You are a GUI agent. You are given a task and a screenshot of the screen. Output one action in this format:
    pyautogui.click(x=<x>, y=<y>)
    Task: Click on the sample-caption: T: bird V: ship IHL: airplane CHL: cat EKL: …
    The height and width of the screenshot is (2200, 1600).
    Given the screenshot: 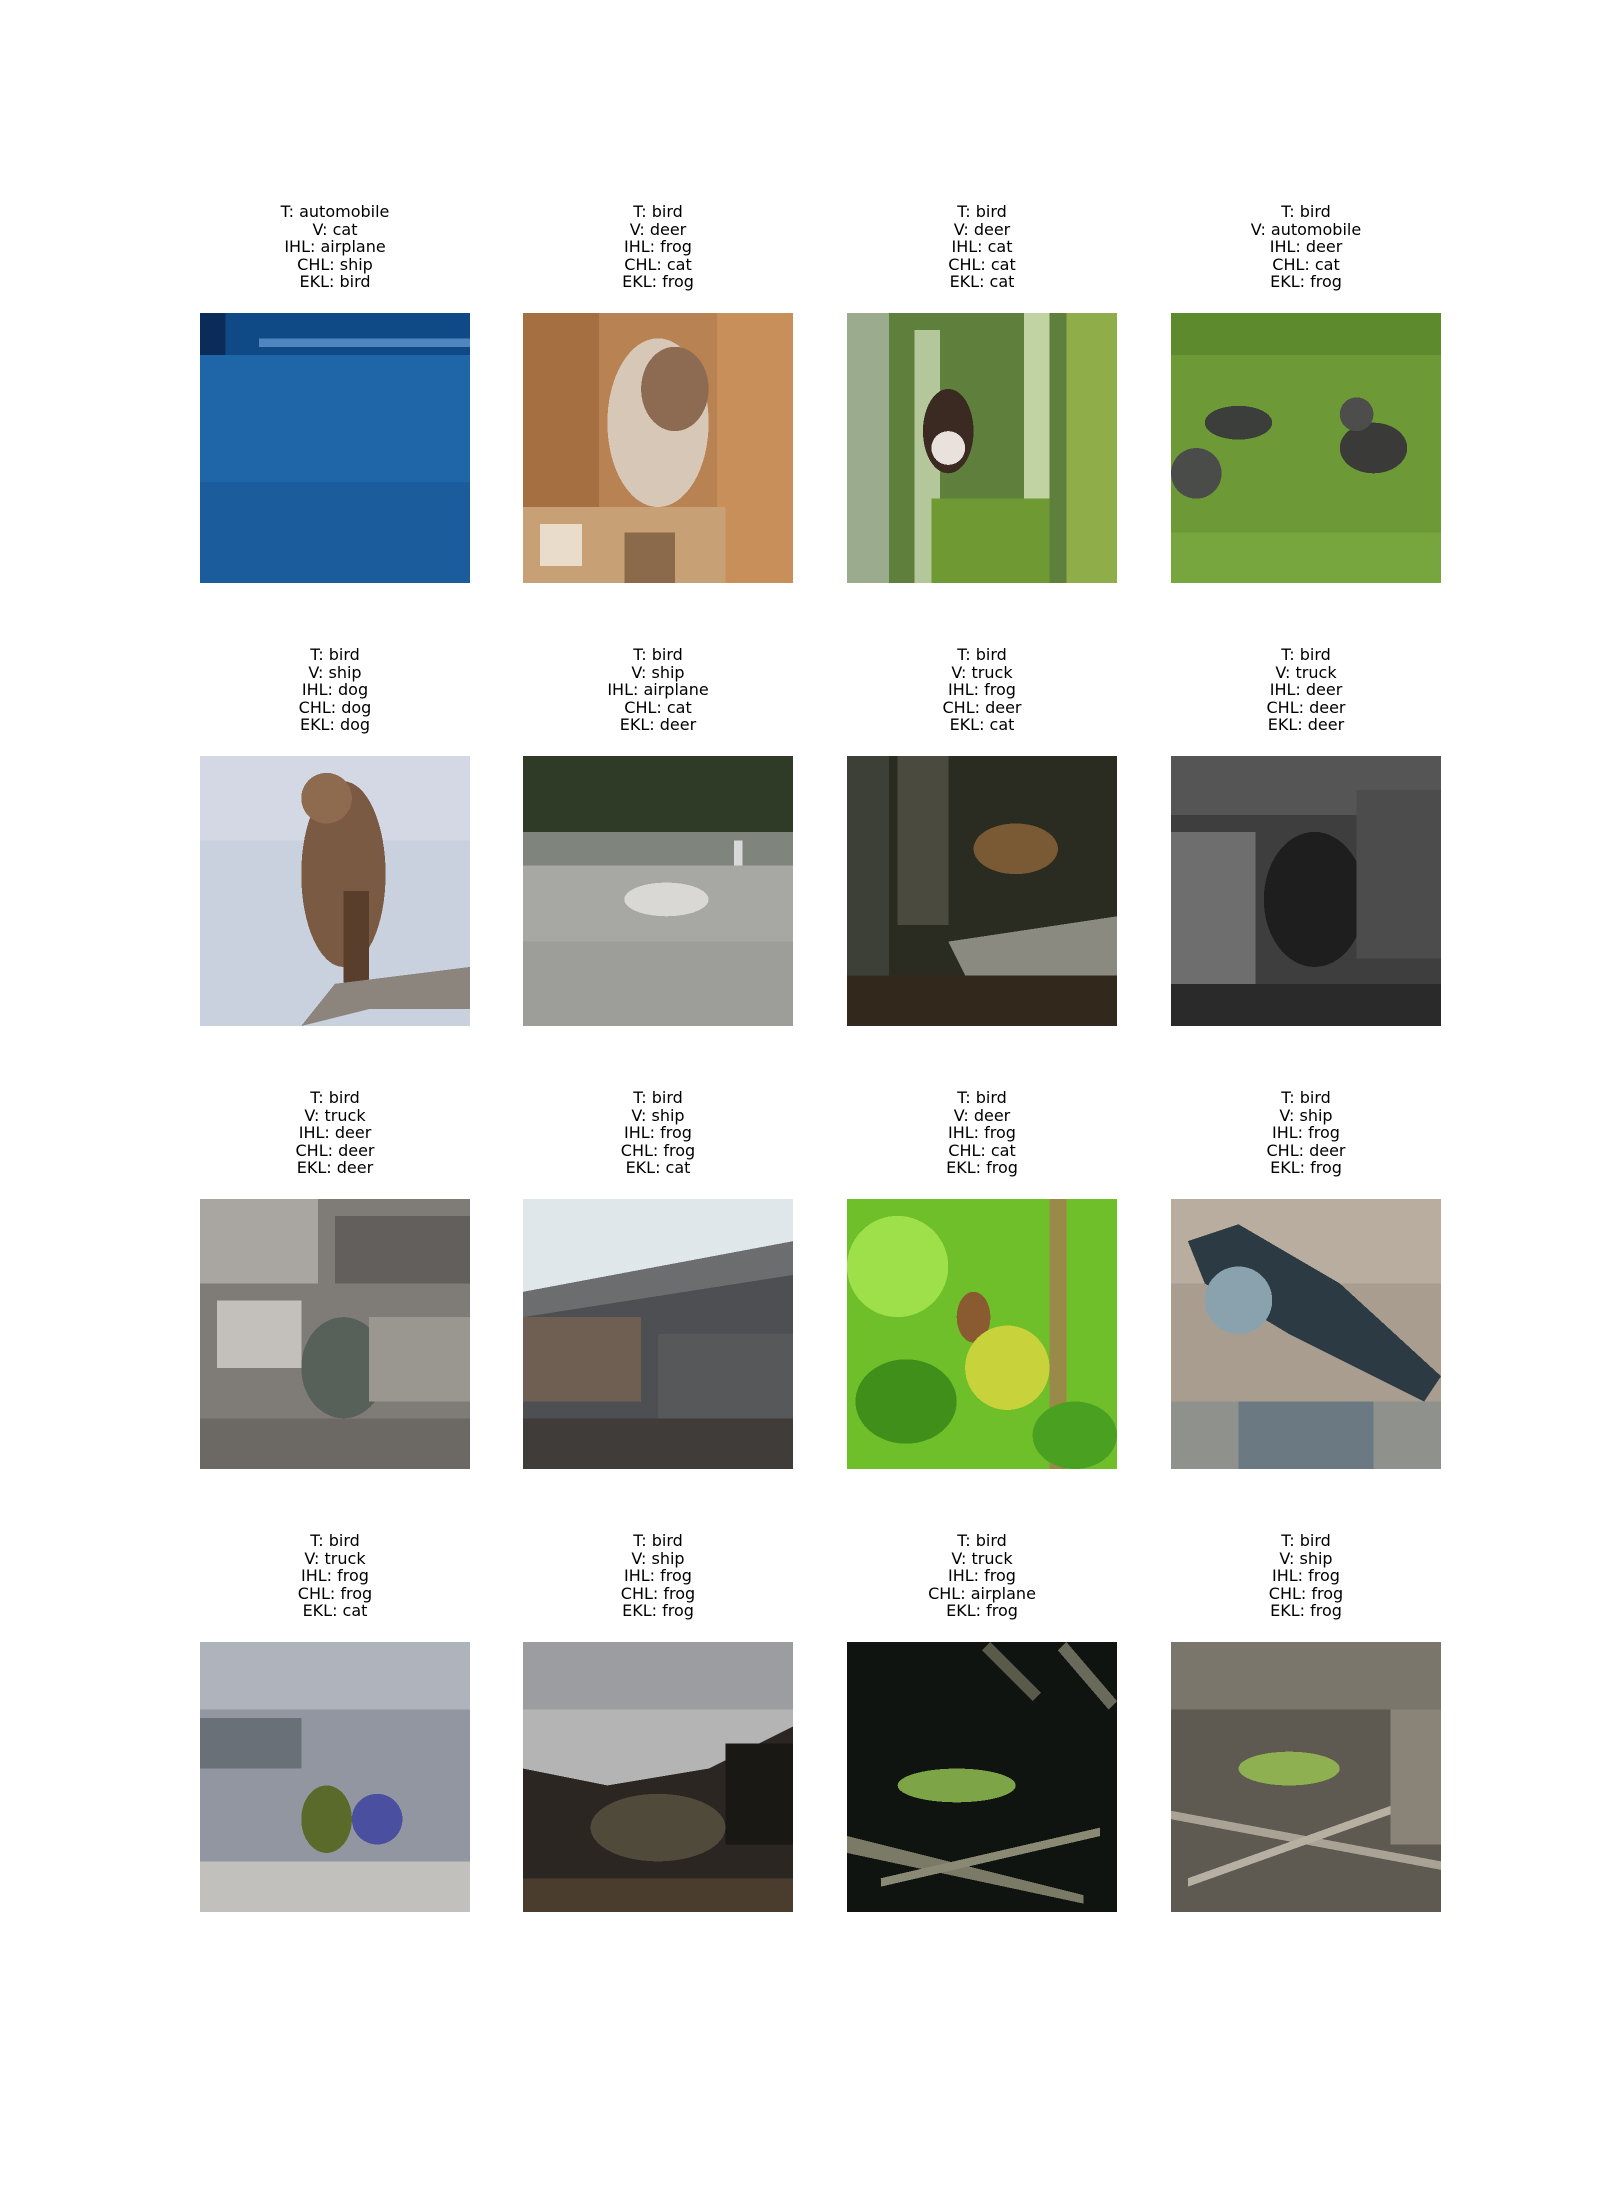 What is the action you would take?
    pyautogui.click(x=658, y=690)
    